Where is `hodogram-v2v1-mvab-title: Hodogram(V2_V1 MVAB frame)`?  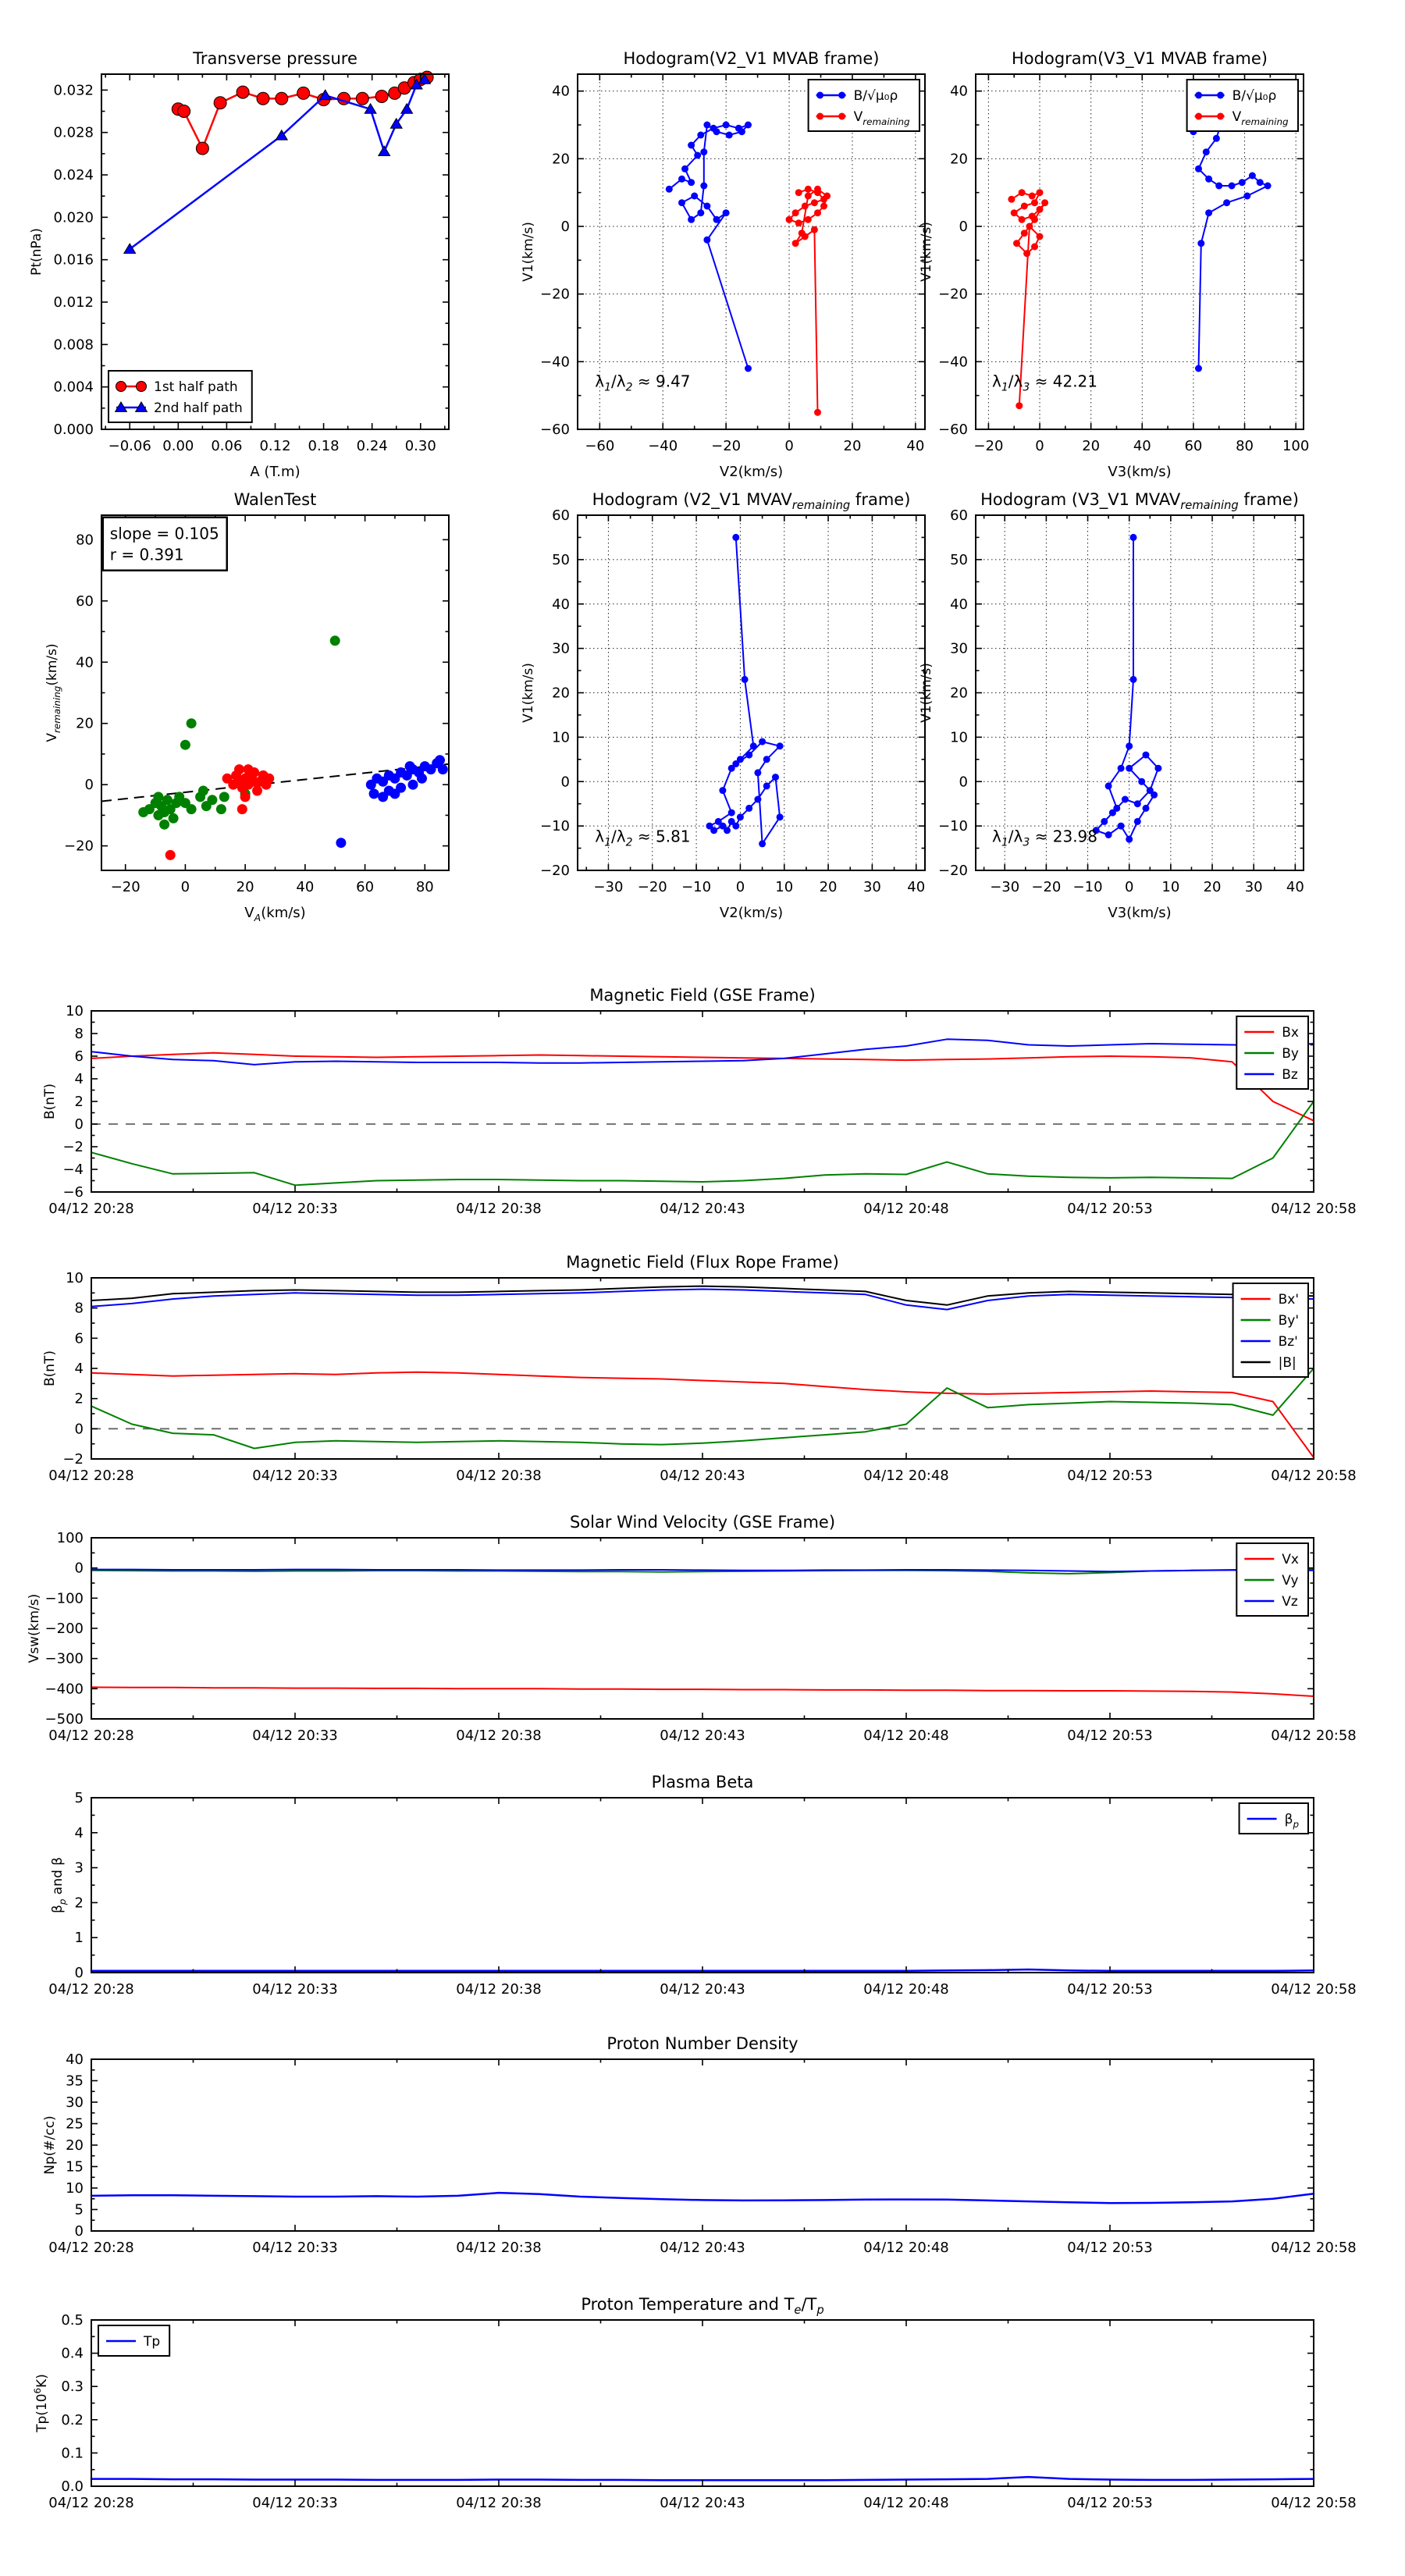
hodogram-v2v1-mvab-title: Hodogram(V2_V1 MVAB frame) is located at coordinates (752, 59).